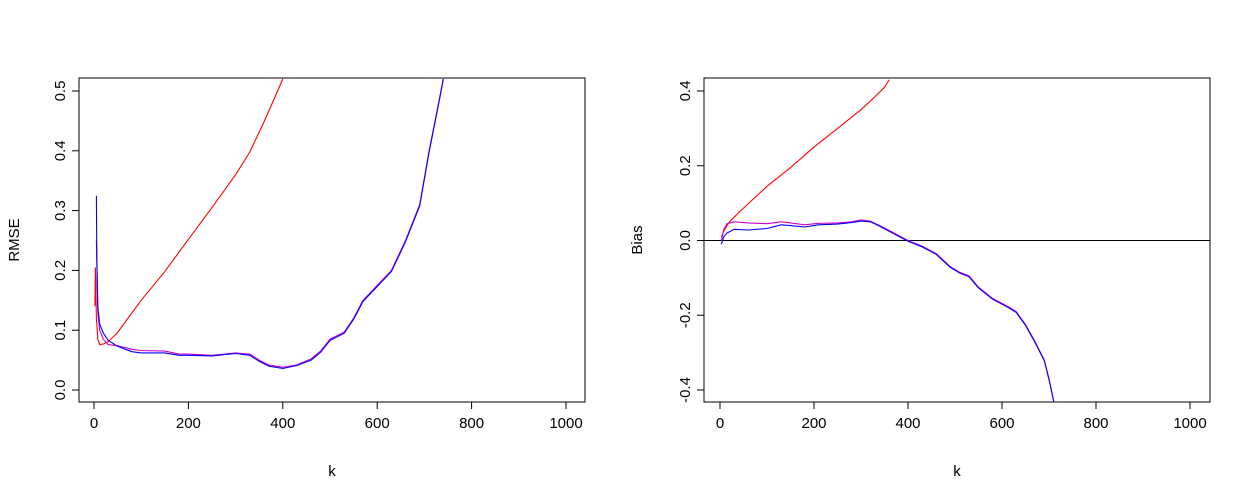 The height and width of the screenshot is (500, 1250). What do you see at coordinates (685, 91) in the screenshot?
I see `bias-y-tick-label: 0.4` at bounding box center [685, 91].